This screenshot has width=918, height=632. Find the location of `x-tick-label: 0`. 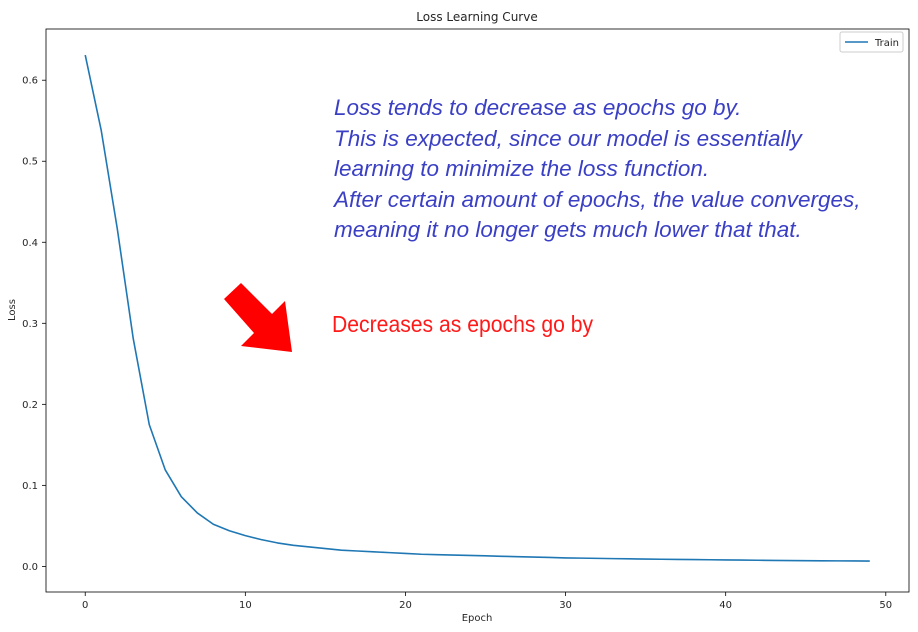

x-tick-label: 0 is located at coordinates (85, 605).